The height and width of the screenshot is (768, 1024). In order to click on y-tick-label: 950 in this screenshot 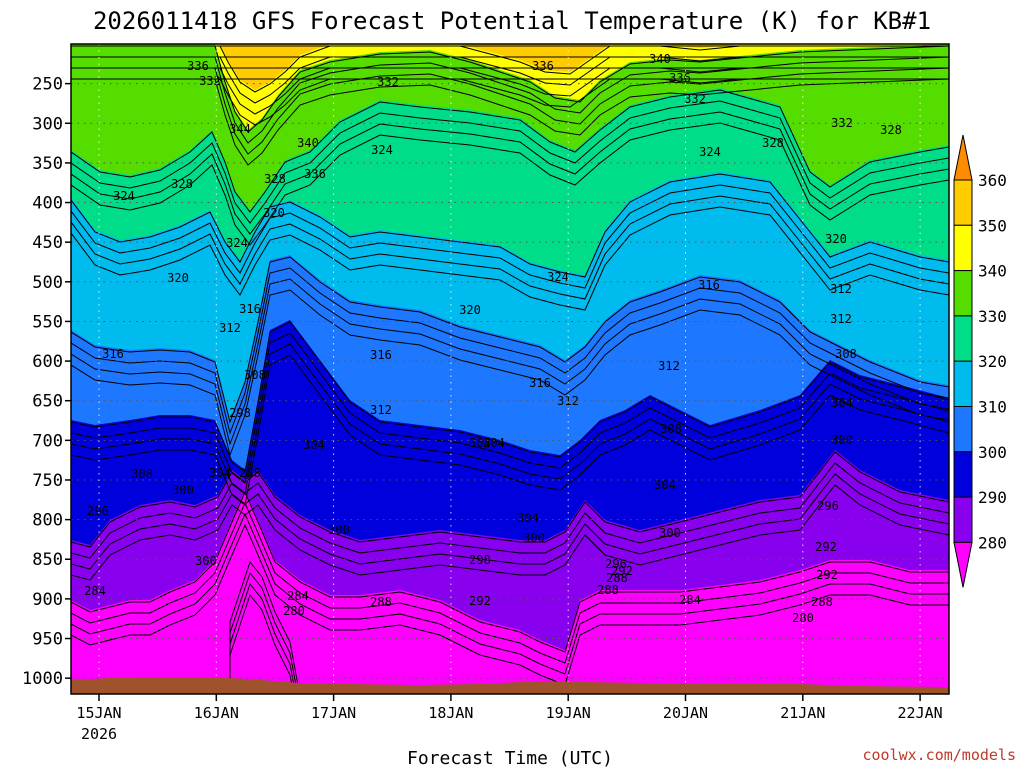, I will do `click(47, 640)`.